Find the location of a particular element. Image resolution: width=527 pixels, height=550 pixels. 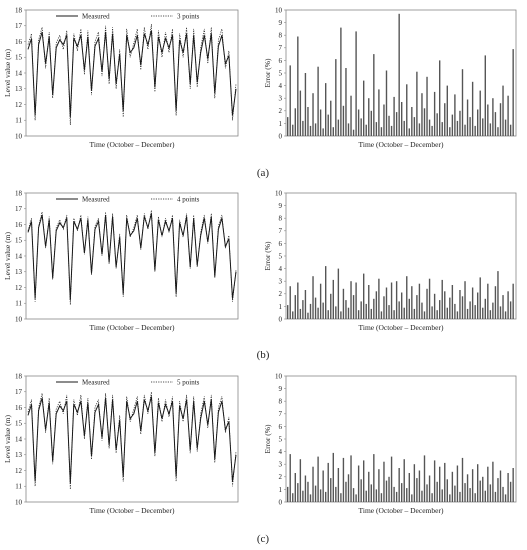

series-line-interpolated is located at coordinates (132, 257).